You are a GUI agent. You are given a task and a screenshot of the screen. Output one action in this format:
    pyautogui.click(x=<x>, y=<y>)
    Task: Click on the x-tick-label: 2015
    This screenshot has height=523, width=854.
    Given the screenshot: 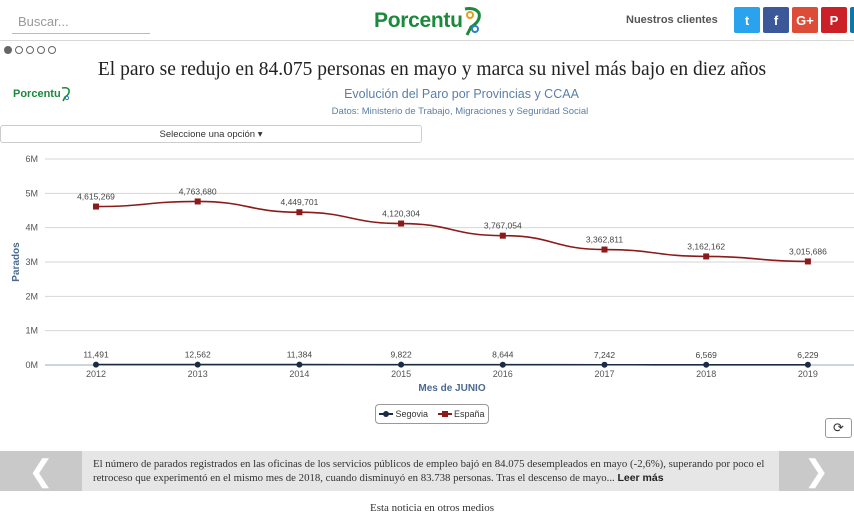 What is the action you would take?
    pyautogui.click(x=401, y=374)
    